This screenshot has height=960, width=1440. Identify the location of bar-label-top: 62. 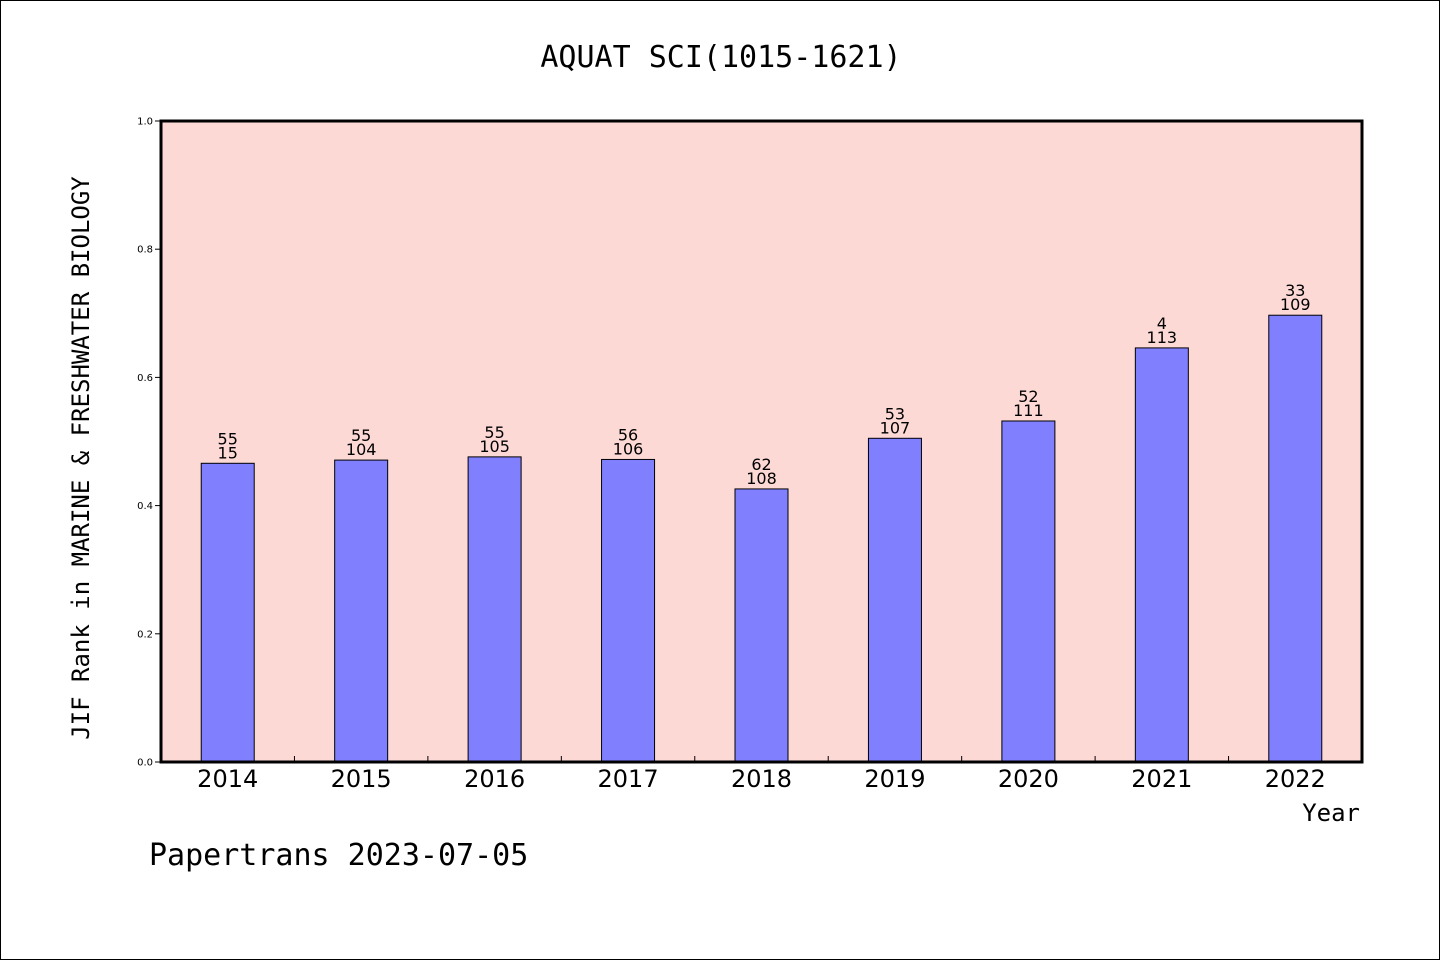
(761, 464).